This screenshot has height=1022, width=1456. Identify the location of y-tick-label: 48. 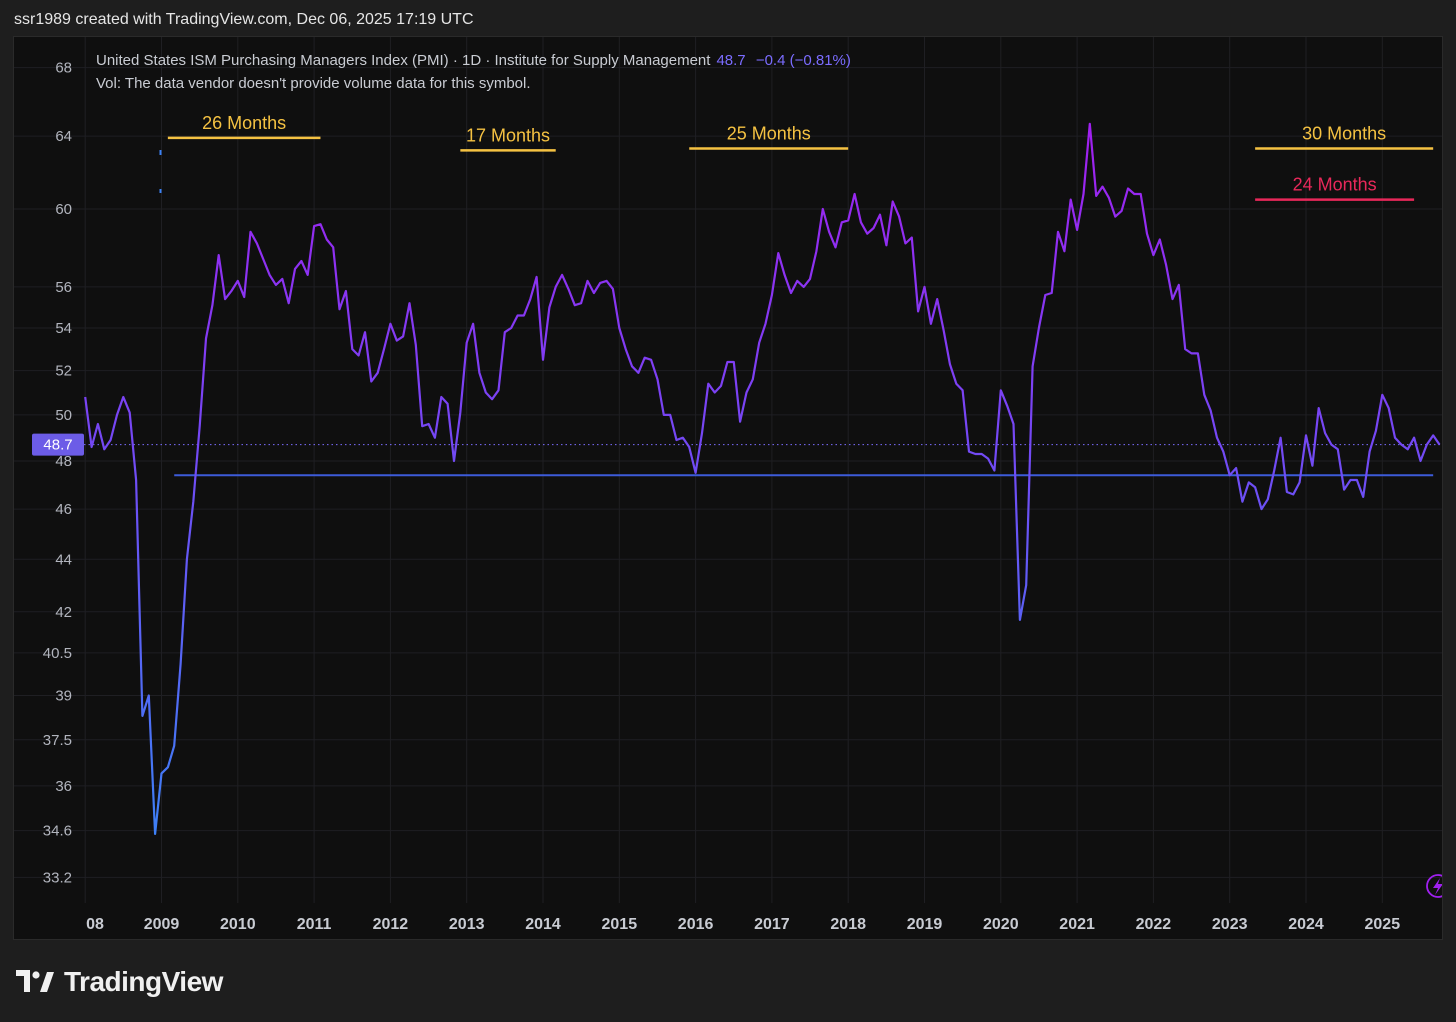
(63, 461).